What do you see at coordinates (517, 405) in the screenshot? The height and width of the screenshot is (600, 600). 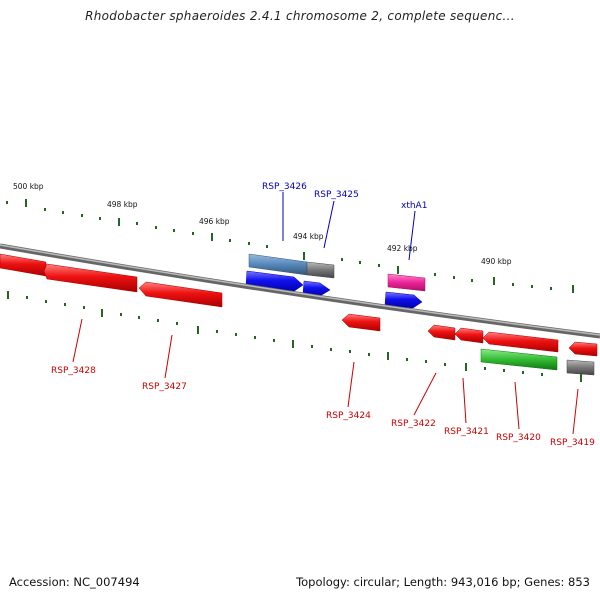 I see `callout-rsp3420` at bounding box center [517, 405].